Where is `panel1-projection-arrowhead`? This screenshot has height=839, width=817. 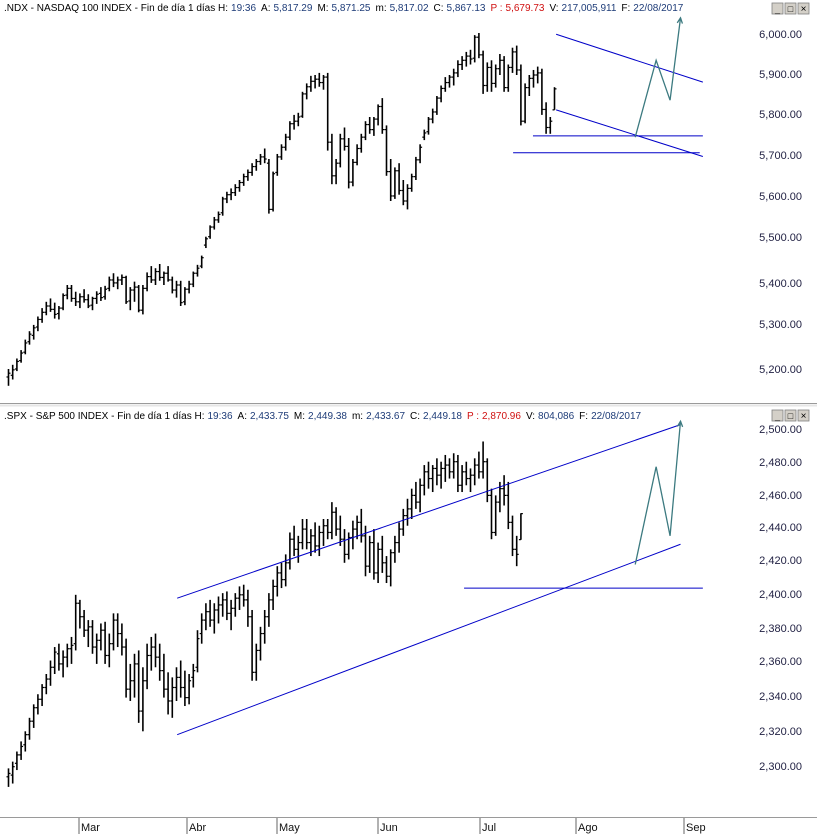 panel1-projection-arrowhead is located at coordinates (680, 20).